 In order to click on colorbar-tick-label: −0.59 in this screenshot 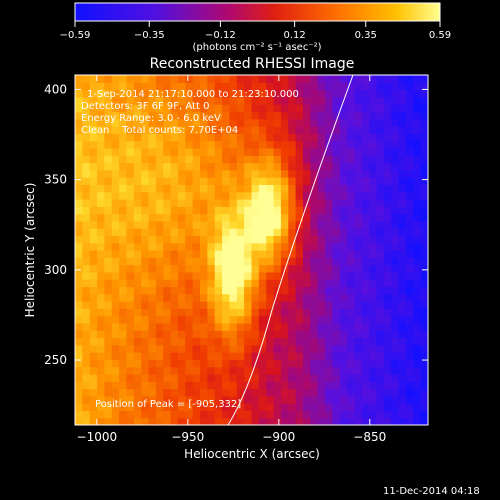, I will do `click(75, 35)`.